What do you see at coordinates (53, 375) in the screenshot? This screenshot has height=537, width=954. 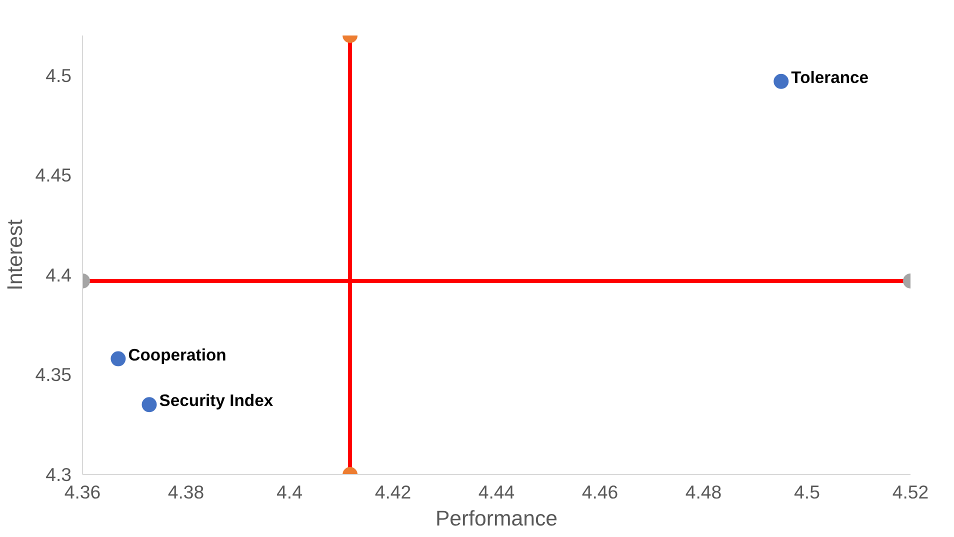 I see `y-tick-label: 4.35` at bounding box center [53, 375].